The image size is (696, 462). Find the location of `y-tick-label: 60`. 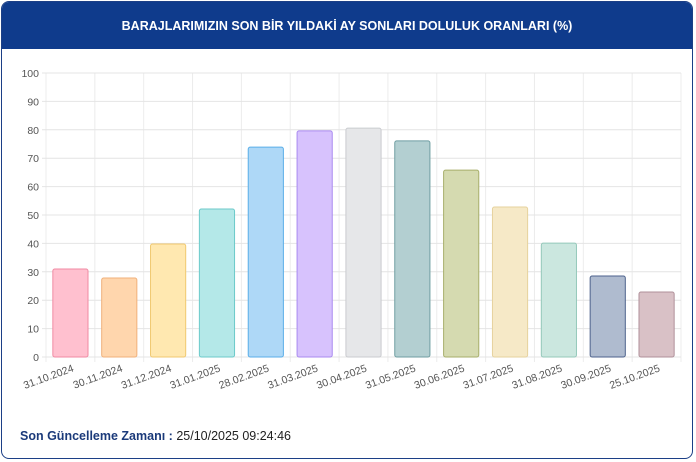

y-tick-label: 60 is located at coordinates (33, 188).